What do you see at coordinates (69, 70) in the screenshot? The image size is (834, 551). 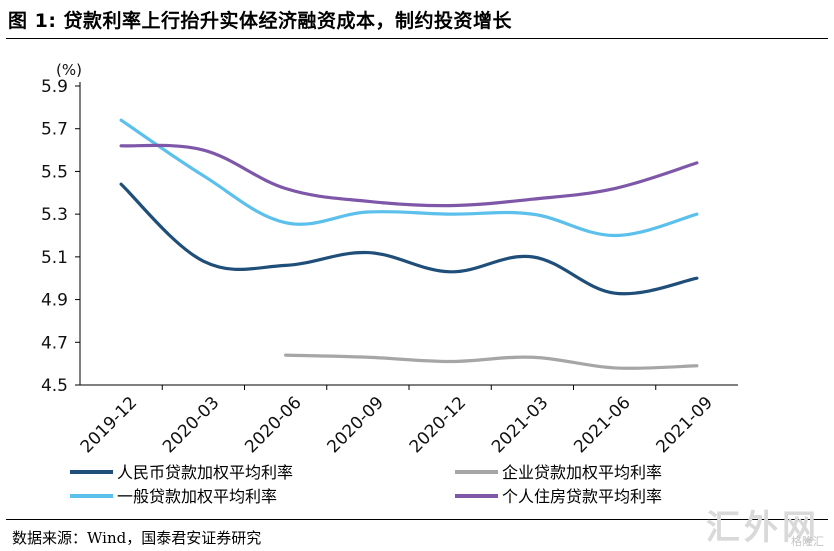 I see `y-axis-unit-label: (%)` at bounding box center [69, 70].